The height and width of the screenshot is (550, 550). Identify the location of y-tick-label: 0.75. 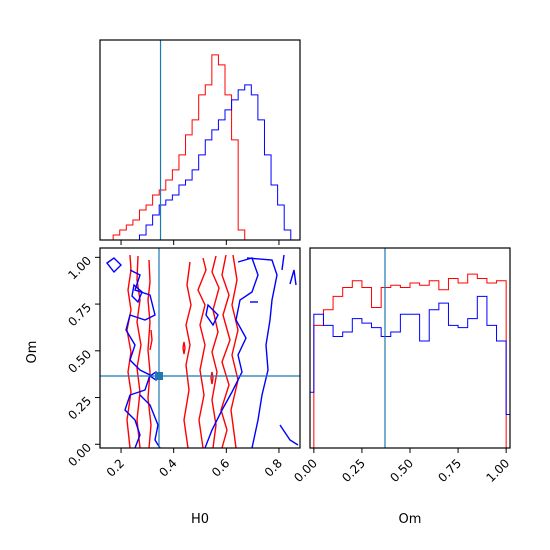
(79, 314).